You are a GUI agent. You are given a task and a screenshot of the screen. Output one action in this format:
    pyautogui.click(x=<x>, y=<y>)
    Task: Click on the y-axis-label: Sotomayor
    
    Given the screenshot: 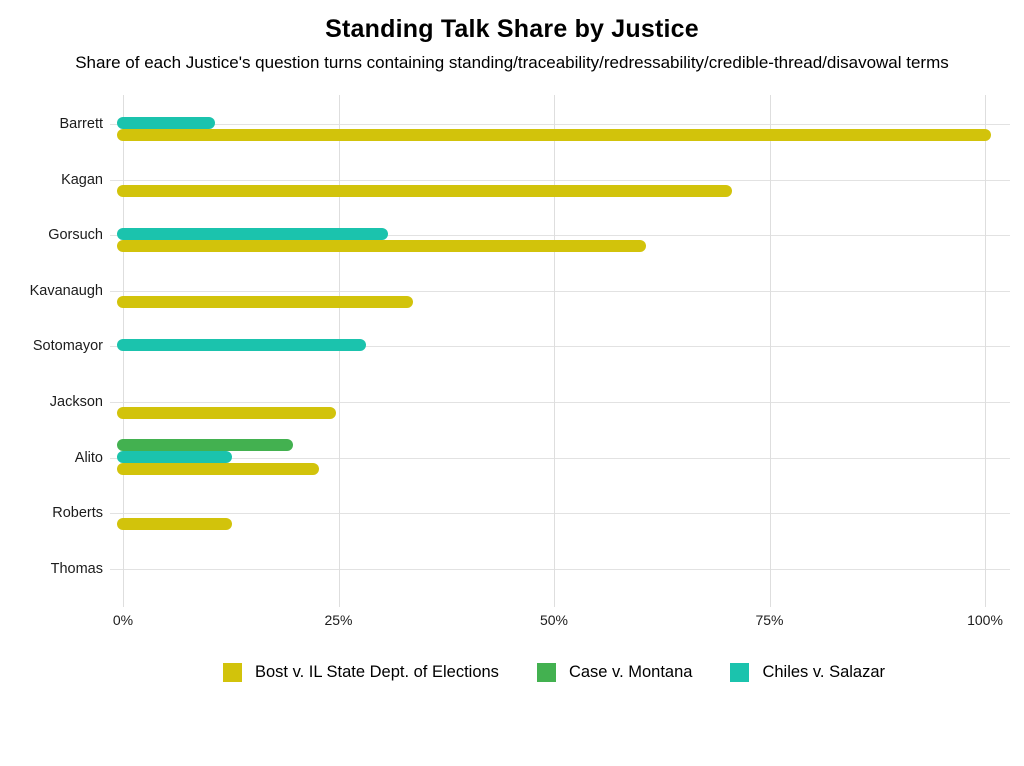 What is the action you would take?
    pyautogui.click(x=67, y=346)
    